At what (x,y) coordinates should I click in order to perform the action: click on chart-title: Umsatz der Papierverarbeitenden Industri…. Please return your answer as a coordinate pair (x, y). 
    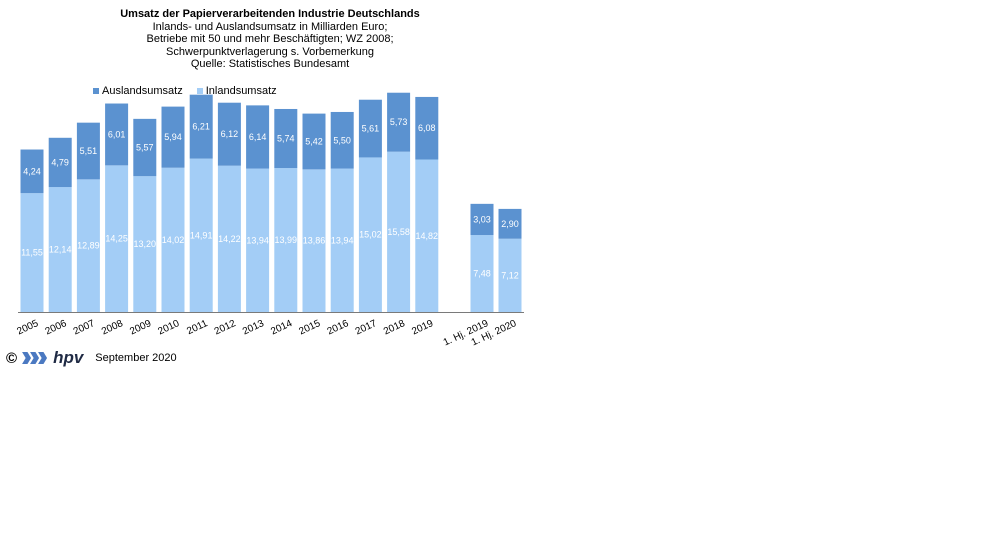
    Looking at the image, I should click on (270, 14).